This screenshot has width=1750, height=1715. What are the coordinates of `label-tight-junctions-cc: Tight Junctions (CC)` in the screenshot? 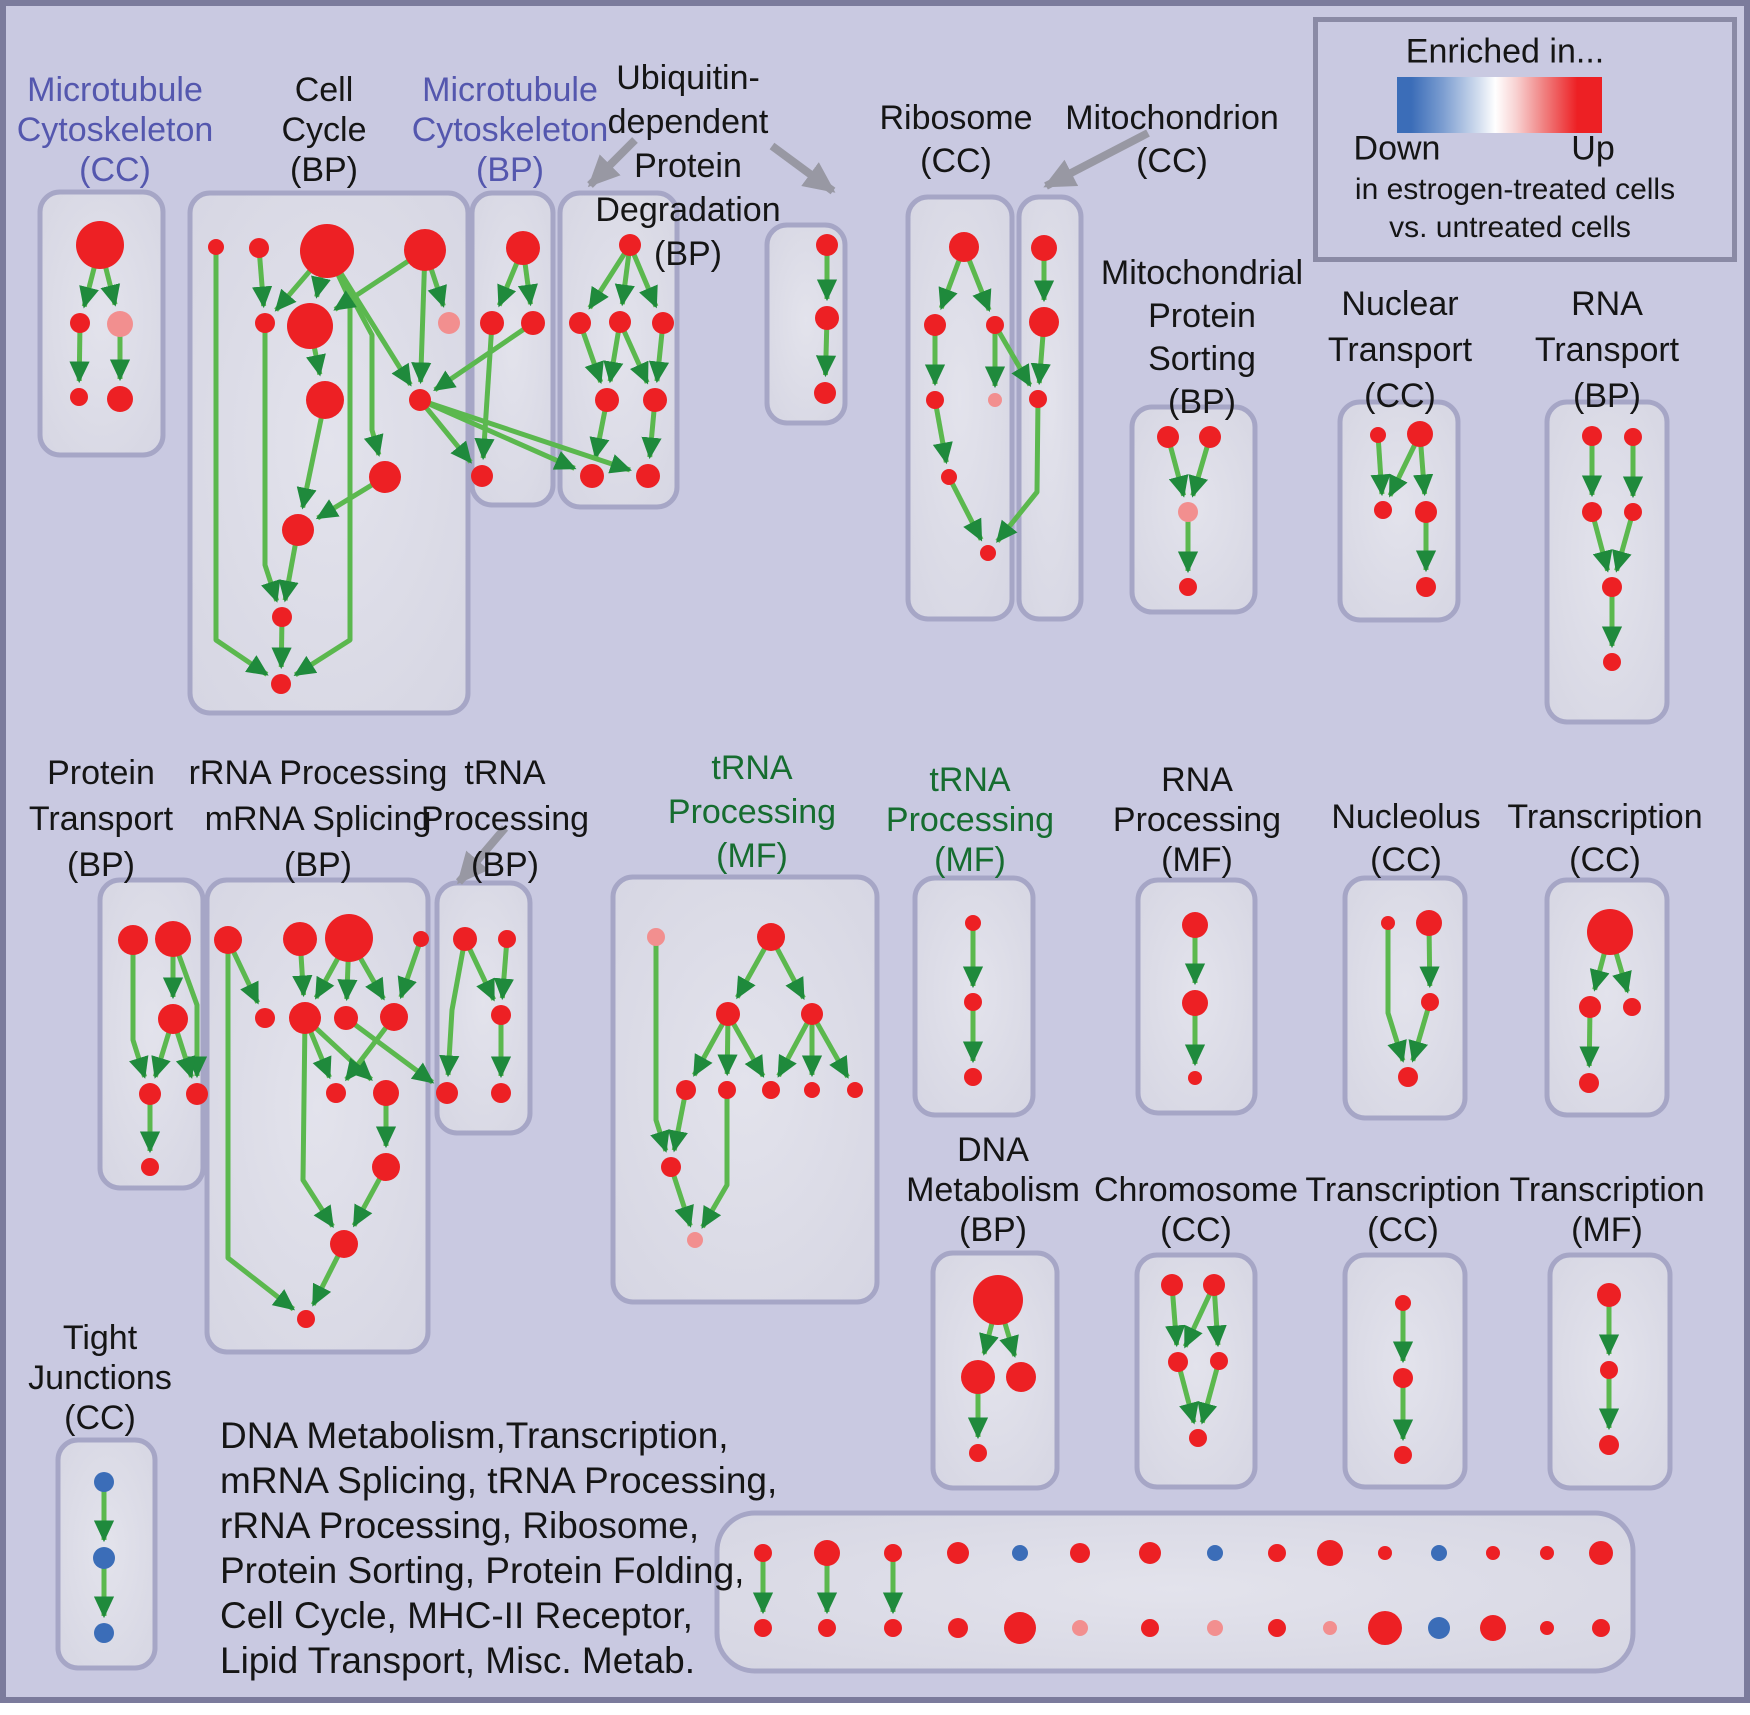 It's located at (100, 1378).